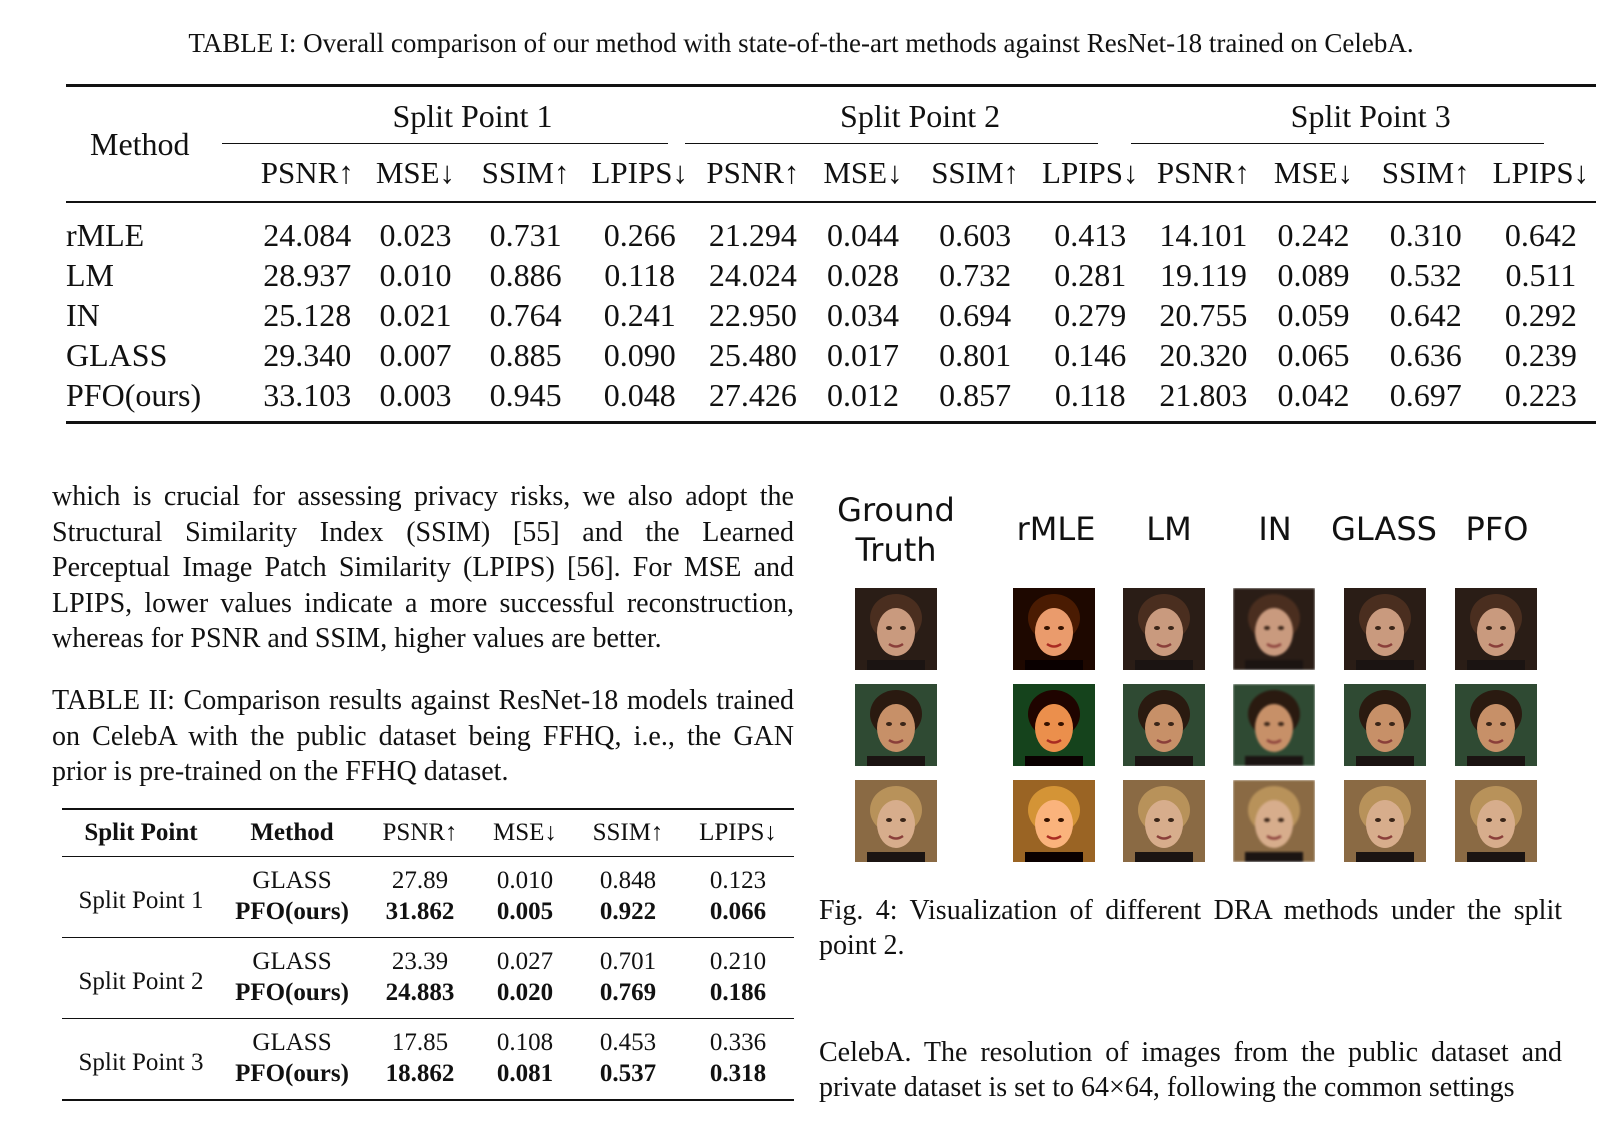 This screenshot has height=1136, width=1602. Describe the element at coordinates (307, 394) in the screenshot. I see `value-cell: 33.103` at that location.